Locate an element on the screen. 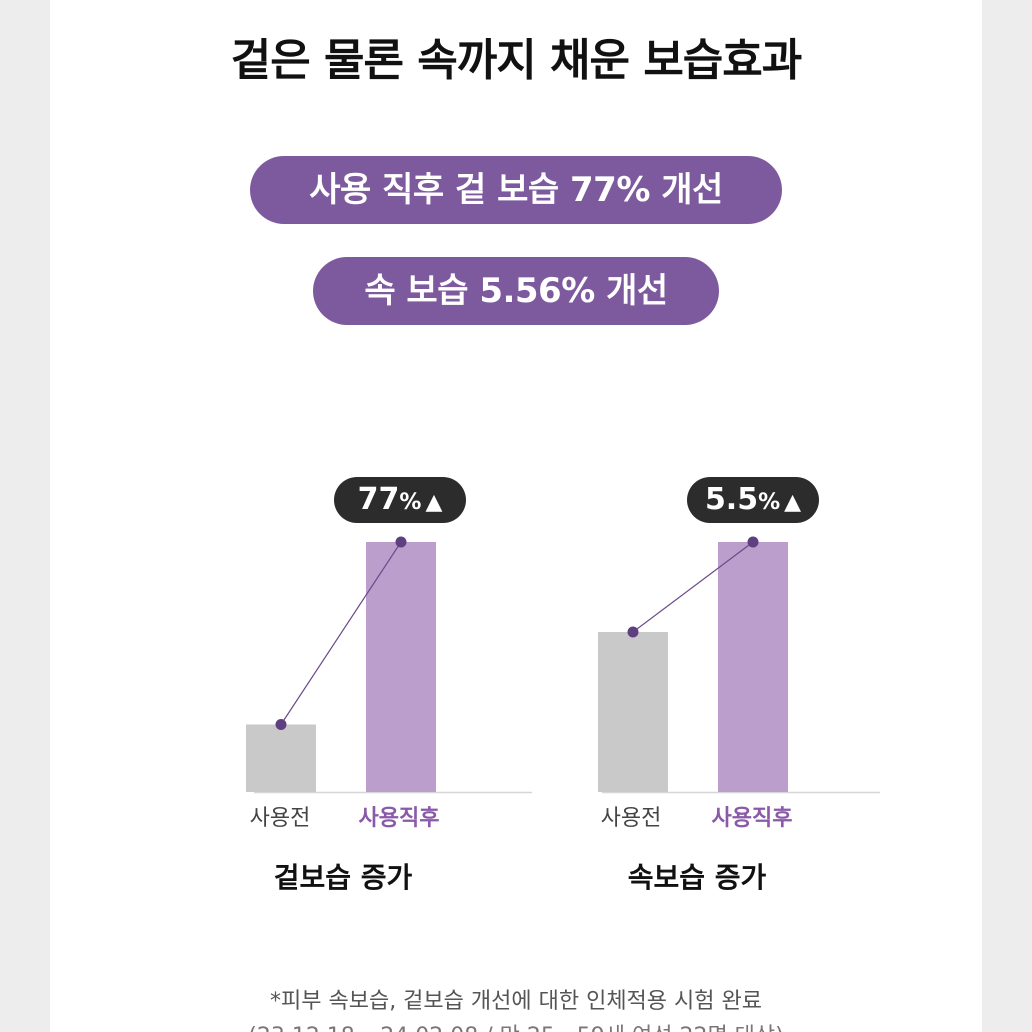 This screenshot has height=1032, width=1032. footnote-test-info: *피부 속보습, 겉보습 개선에 대한 인체적용 시험 완료 is located at coordinates (516, 1001).